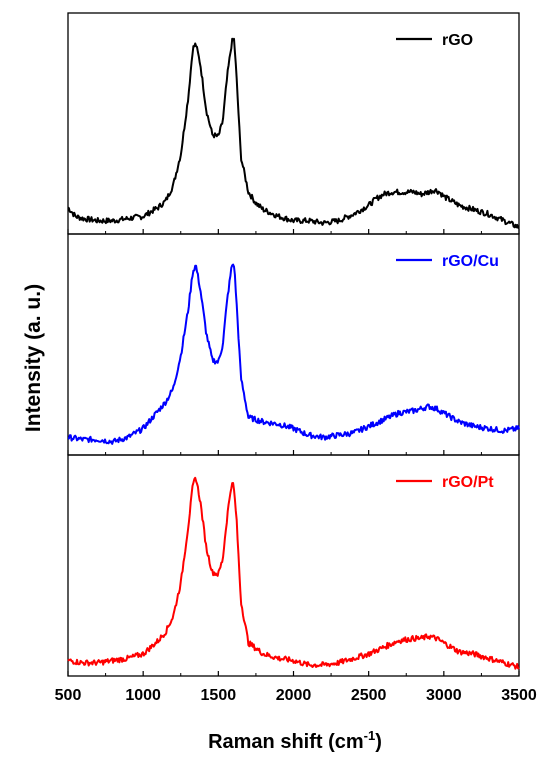 The height and width of the screenshot is (767, 550). Describe the element at coordinates (143, 695) in the screenshot. I see `x-tick-label: 1000` at that location.